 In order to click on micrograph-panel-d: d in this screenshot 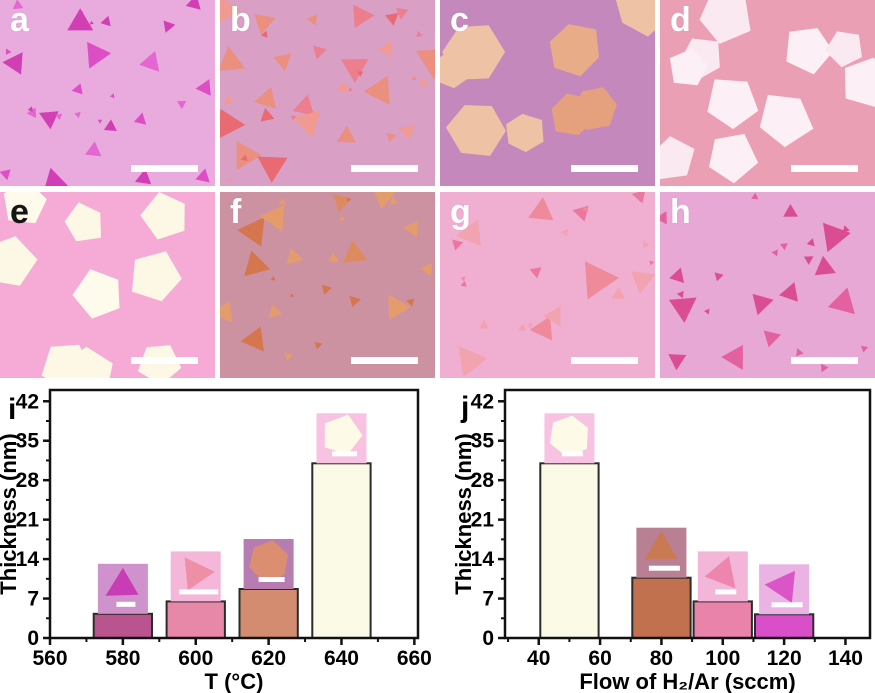, I will do `click(767, 93)`.